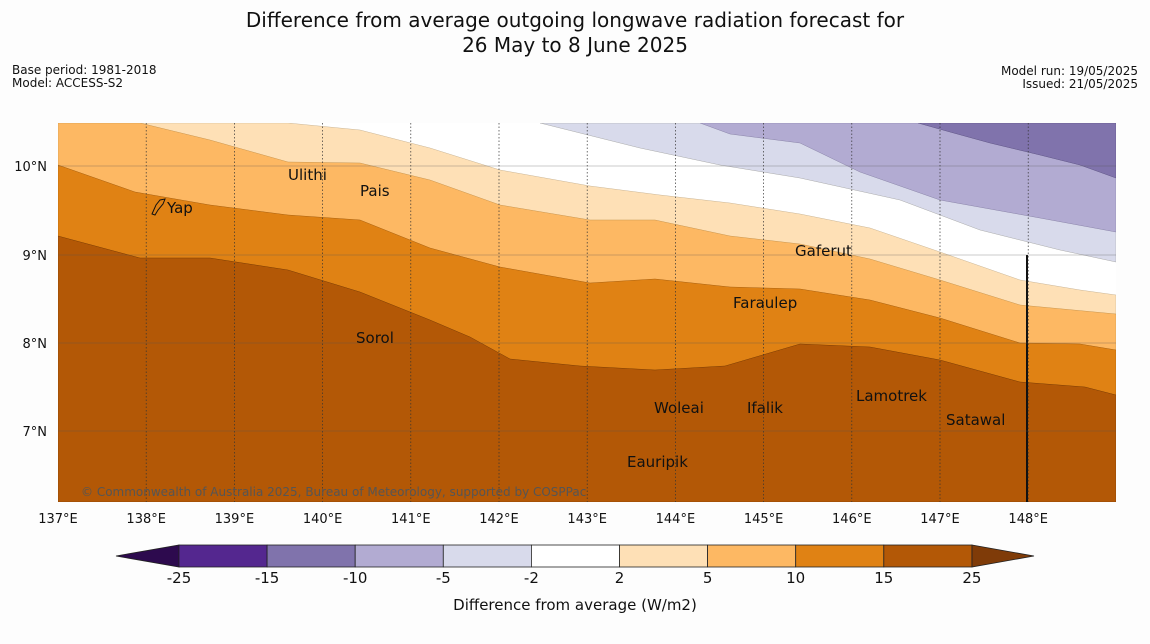 This screenshot has width=1150, height=644. I want to click on model-name: Model: ACCESS-S2, so click(68, 83).